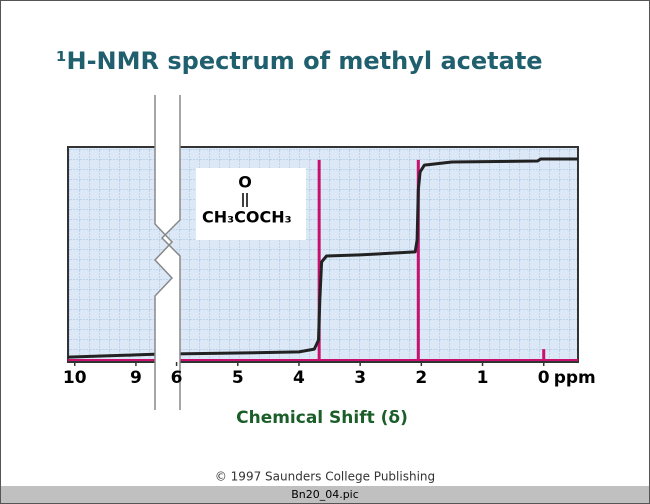  I want to click on copyright: © 1997 Saunders College Publishing, so click(325, 477).